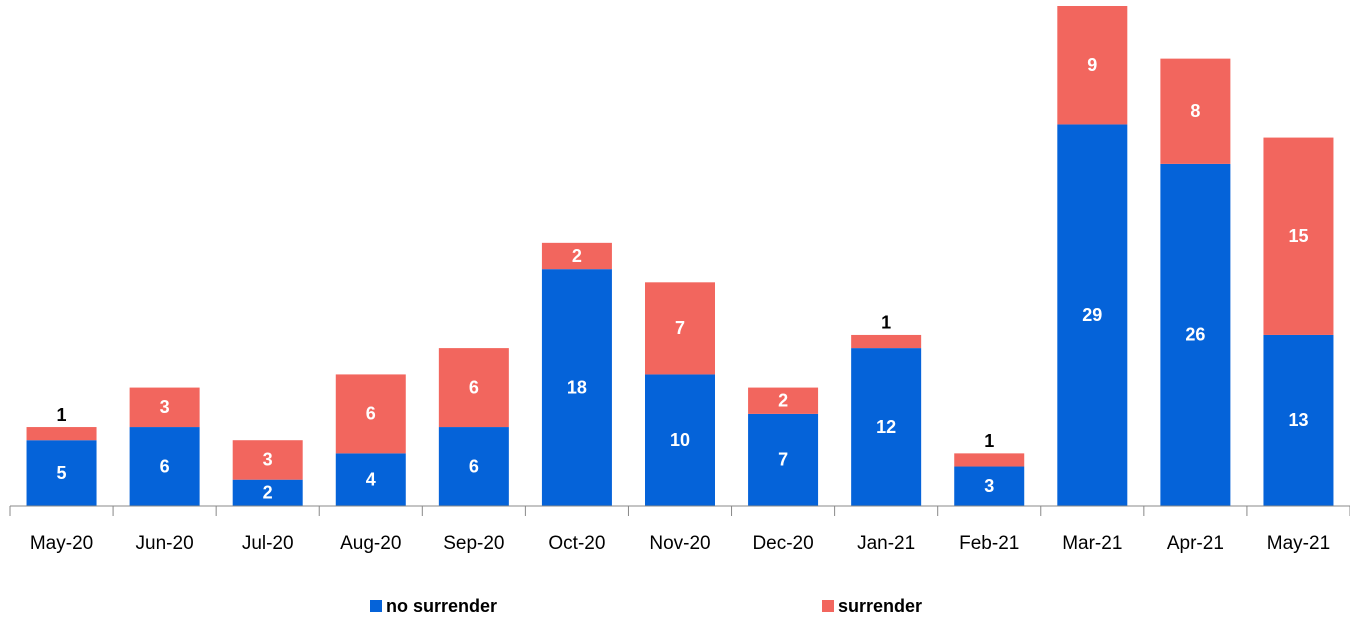  I want to click on value-label: 4, so click(371, 479).